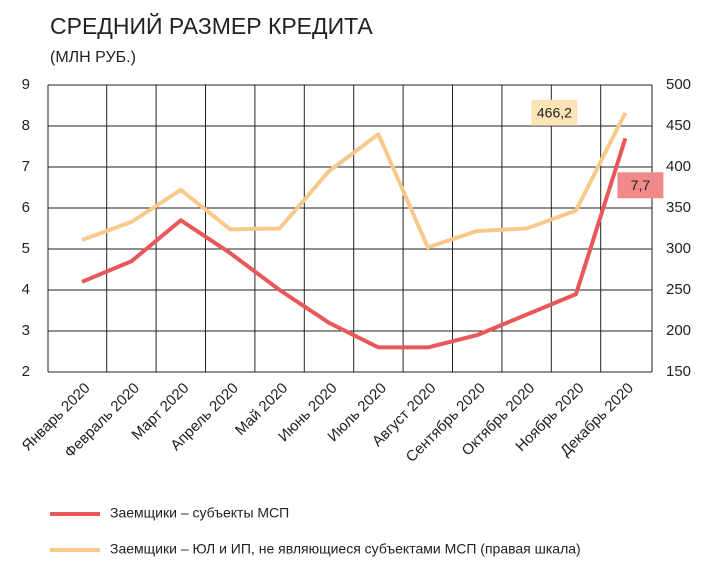 The image size is (714, 580). What do you see at coordinates (678, 125) in the screenshot?
I see `y2-tick-label: 450` at bounding box center [678, 125].